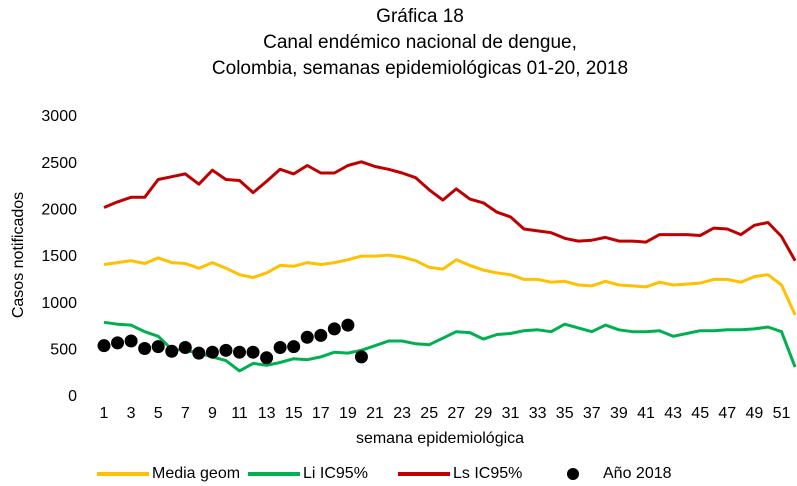 Image resolution: width=797 pixels, height=486 pixels. Describe the element at coordinates (440, 438) in the screenshot. I see `x-axis-label: semana epidemiológica` at that location.